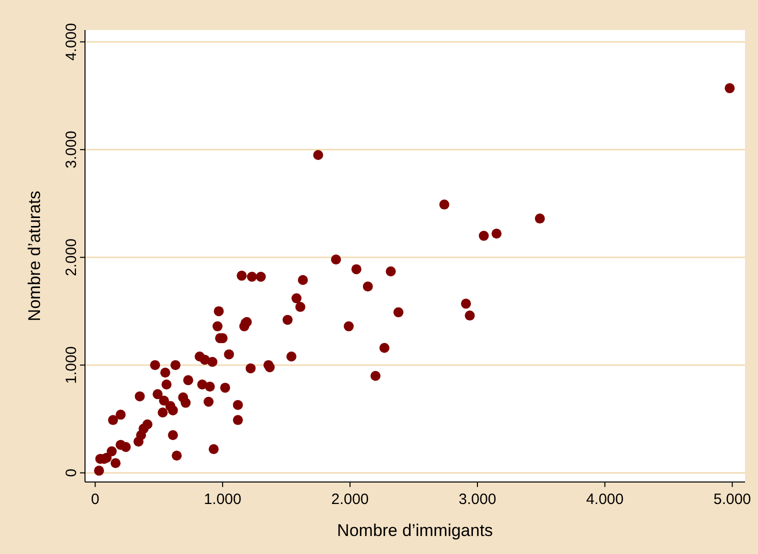 Image resolution: width=758 pixels, height=554 pixels. What do you see at coordinates (71, 149) in the screenshot?
I see `y-tick-label: 3.000` at bounding box center [71, 149].